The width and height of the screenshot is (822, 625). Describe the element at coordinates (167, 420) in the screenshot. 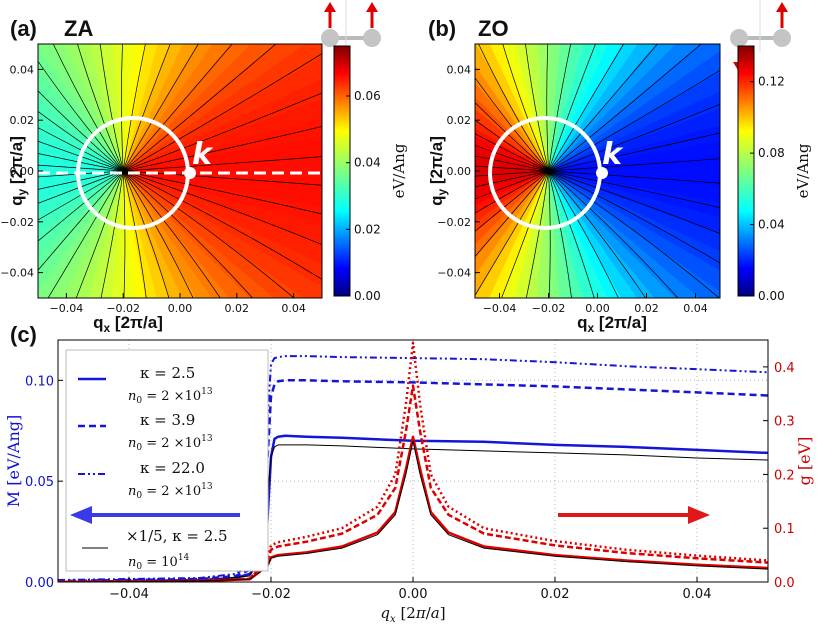

I see `legend-label-2: κ = 3.9` at that location.